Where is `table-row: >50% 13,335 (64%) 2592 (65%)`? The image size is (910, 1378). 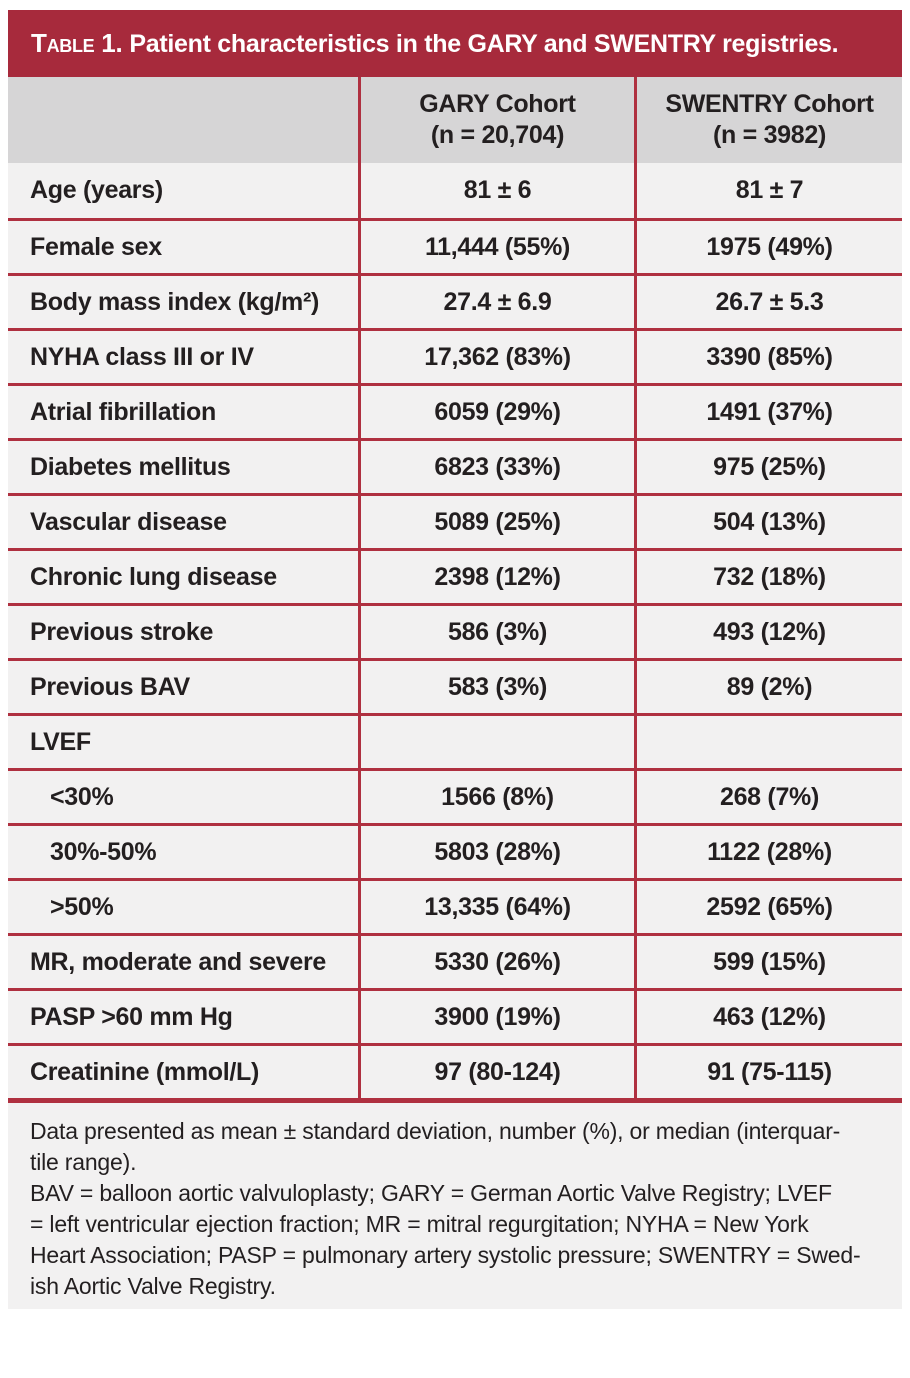 table-row: >50% 13,335 (64%) 2592 (65%) is located at coordinates (455, 905).